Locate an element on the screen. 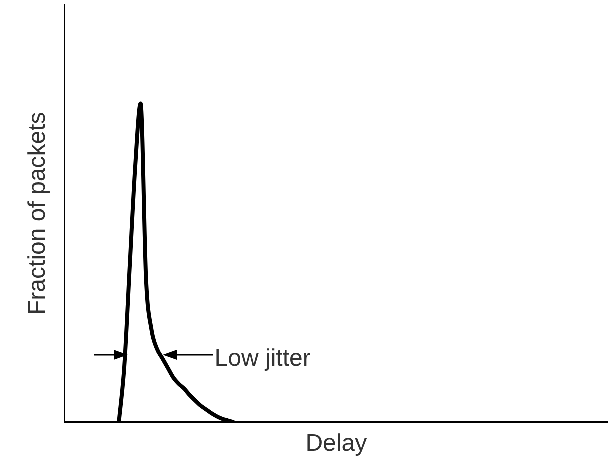  y-axis-title: Fraction of packets is located at coordinates (38, 213).